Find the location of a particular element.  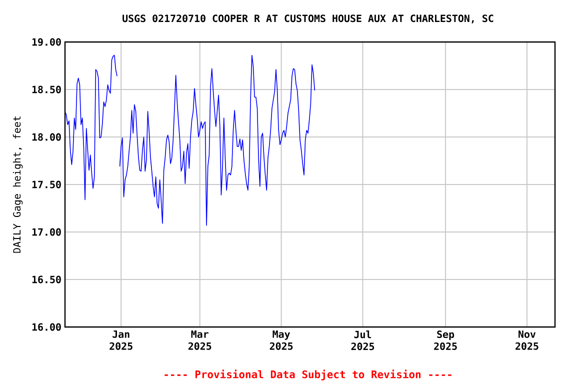

text: ---- Provisional Data Subject to Revision ---- is located at coordinates (308, 375).